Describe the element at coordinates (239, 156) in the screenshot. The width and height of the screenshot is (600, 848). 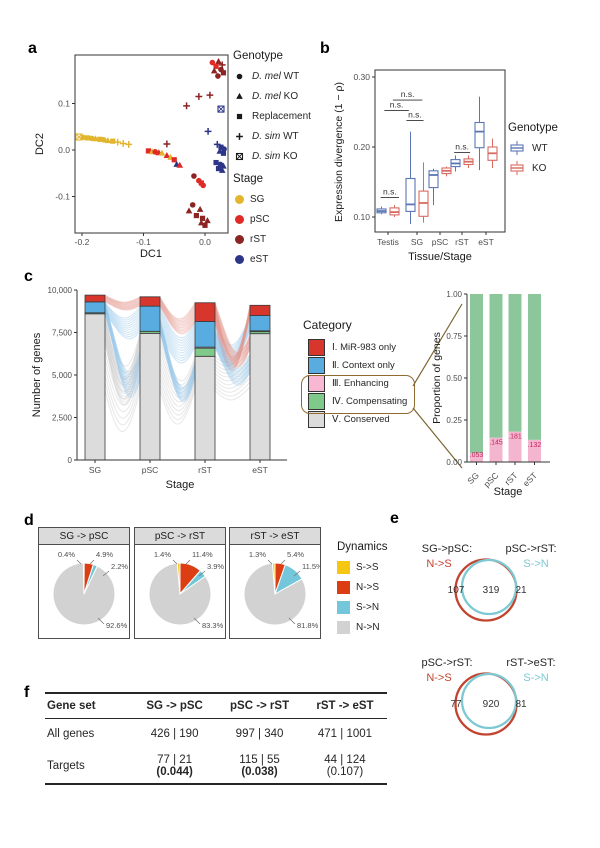
I see `boxx-icon` at that location.